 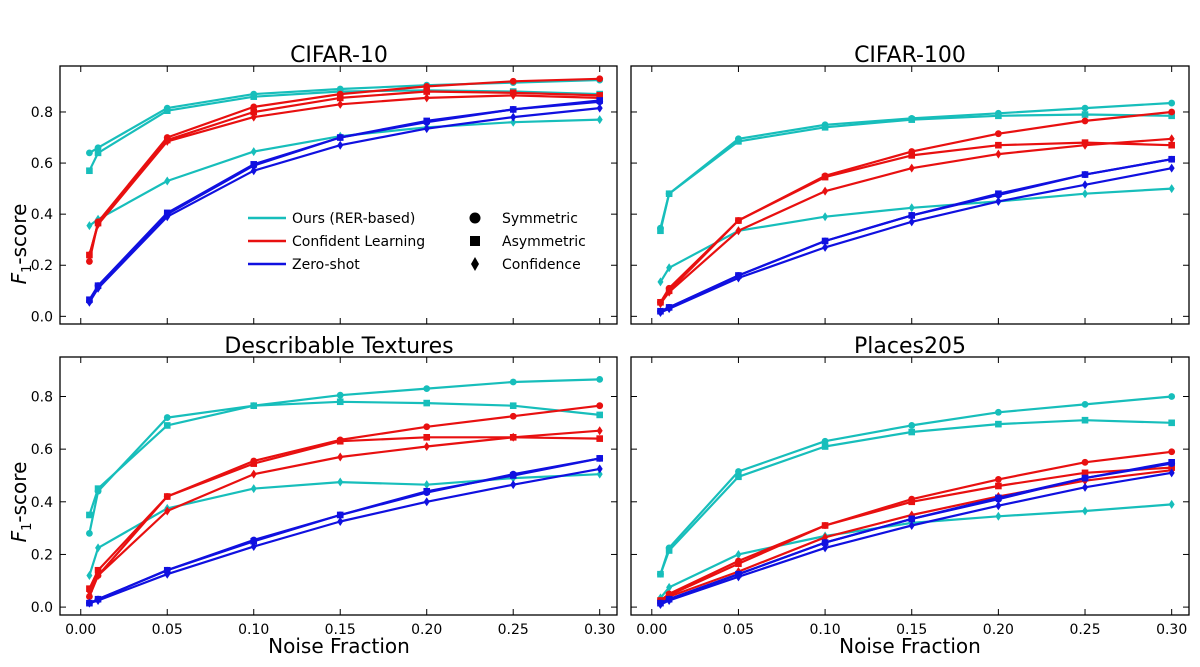 I want to click on panel-title-dtd: Describable Textures, so click(x=338, y=346).